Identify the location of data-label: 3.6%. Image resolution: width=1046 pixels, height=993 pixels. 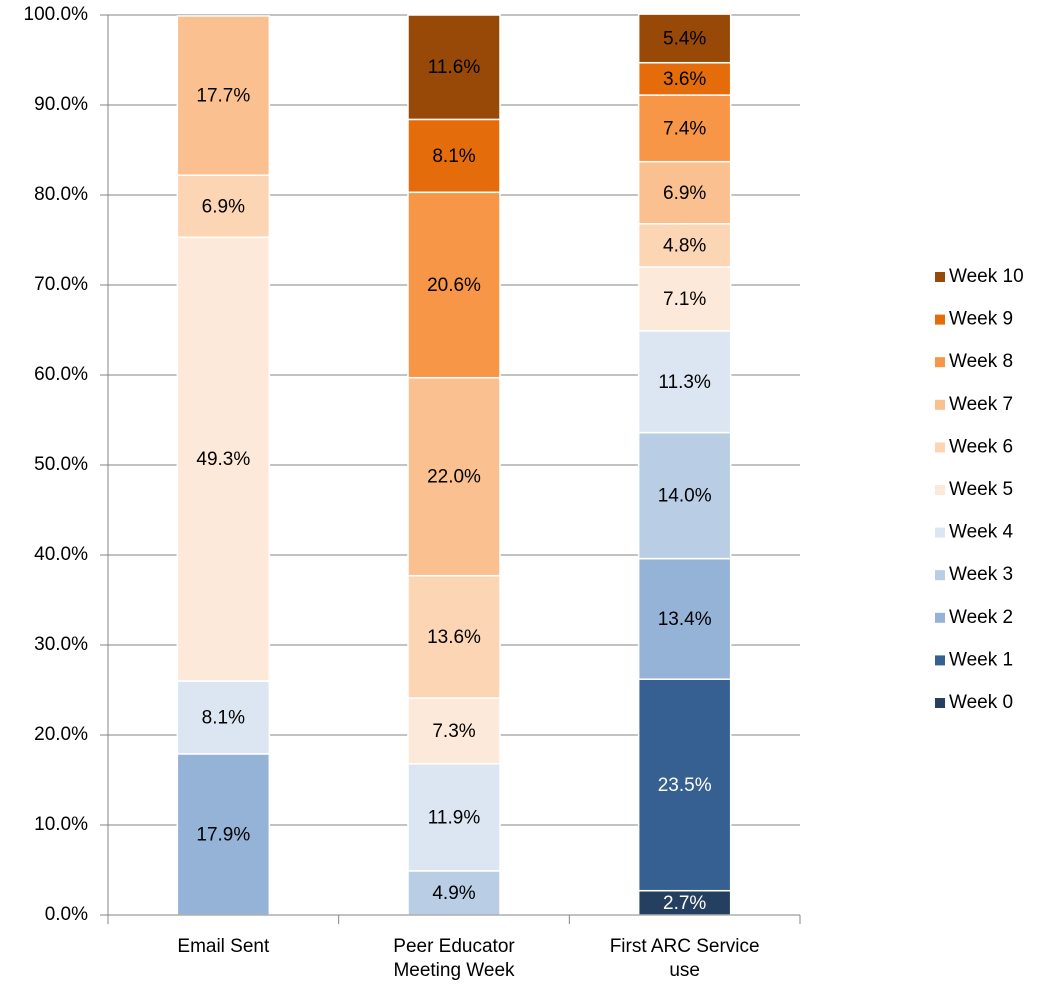
(684, 79).